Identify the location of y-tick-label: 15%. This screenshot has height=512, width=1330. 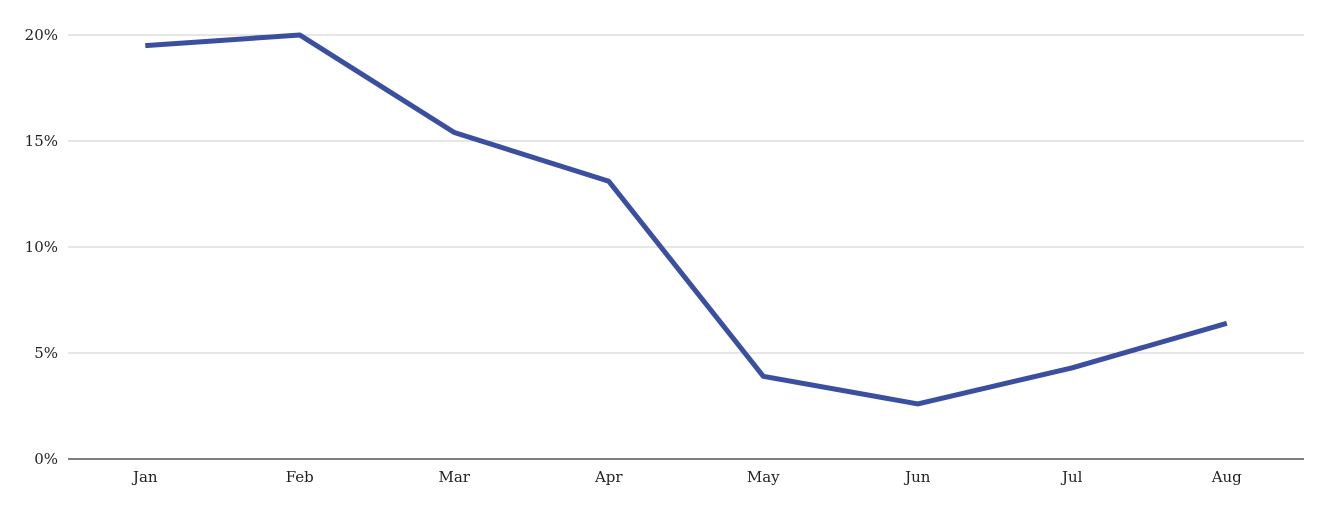
(41, 141).